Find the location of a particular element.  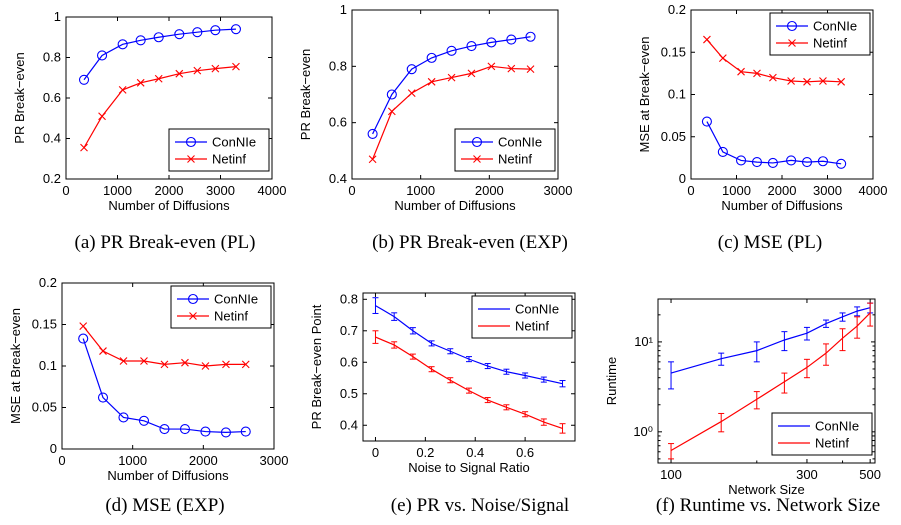

legend-label: ConNIe is located at coordinates (234, 142).